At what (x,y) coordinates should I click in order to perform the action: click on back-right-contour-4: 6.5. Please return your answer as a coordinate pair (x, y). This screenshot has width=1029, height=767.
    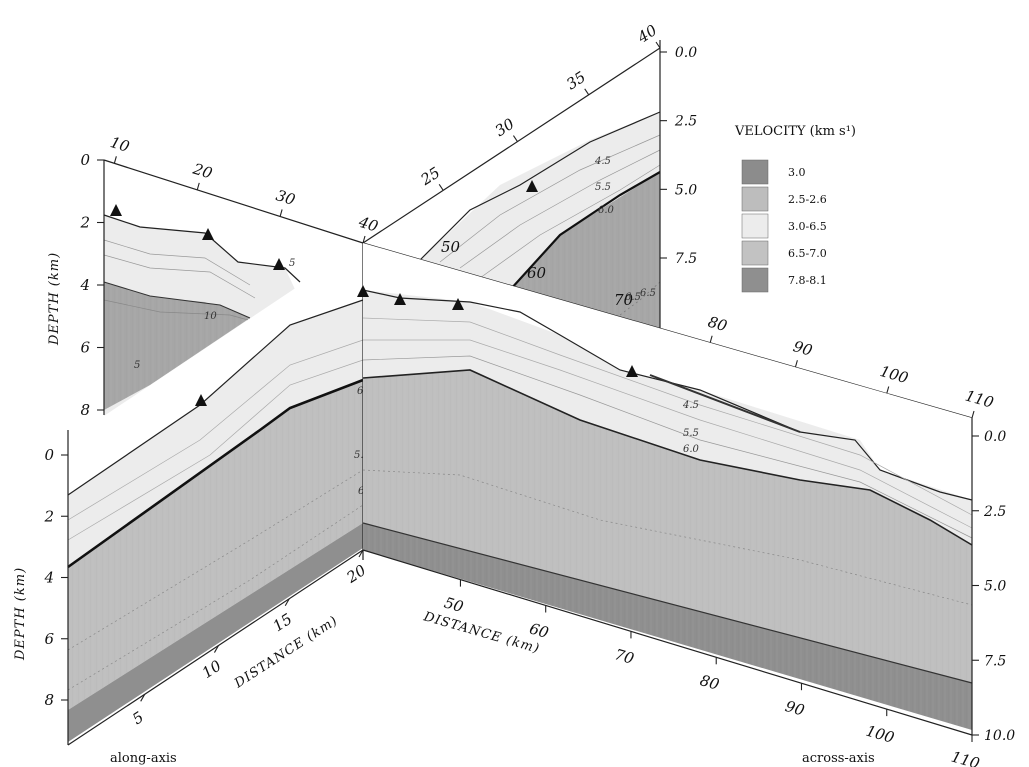
    Looking at the image, I should click on (633, 297).